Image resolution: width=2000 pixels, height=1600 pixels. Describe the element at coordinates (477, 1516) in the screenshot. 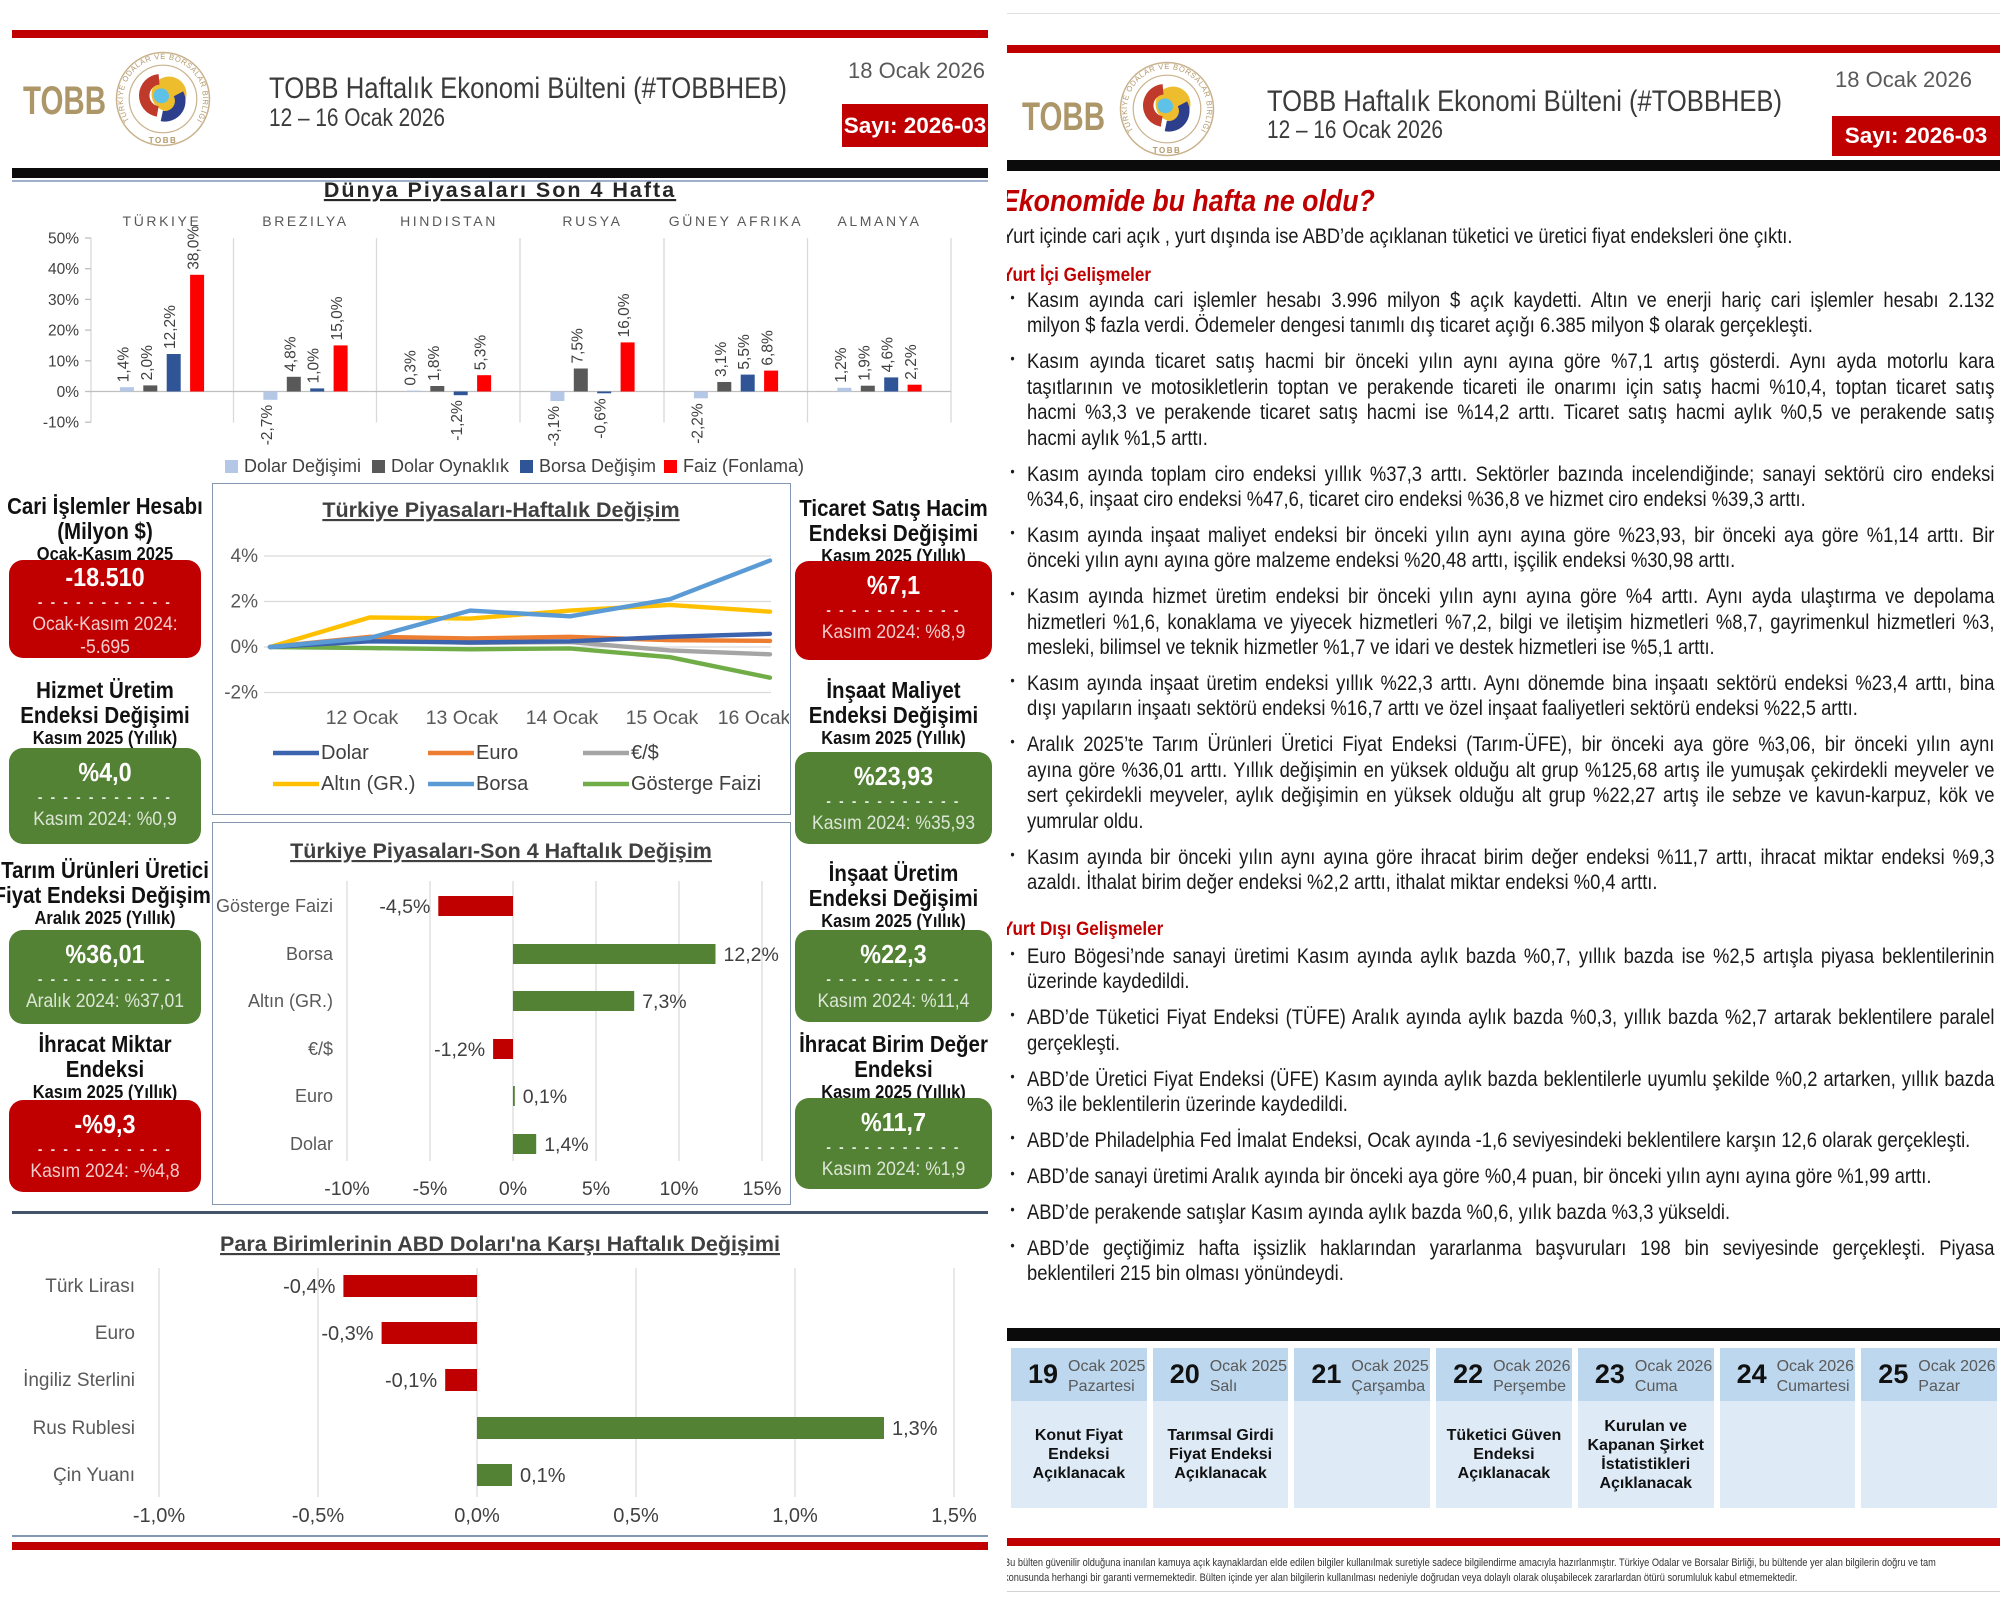

I see `svg-text: 0,0%` at that location.